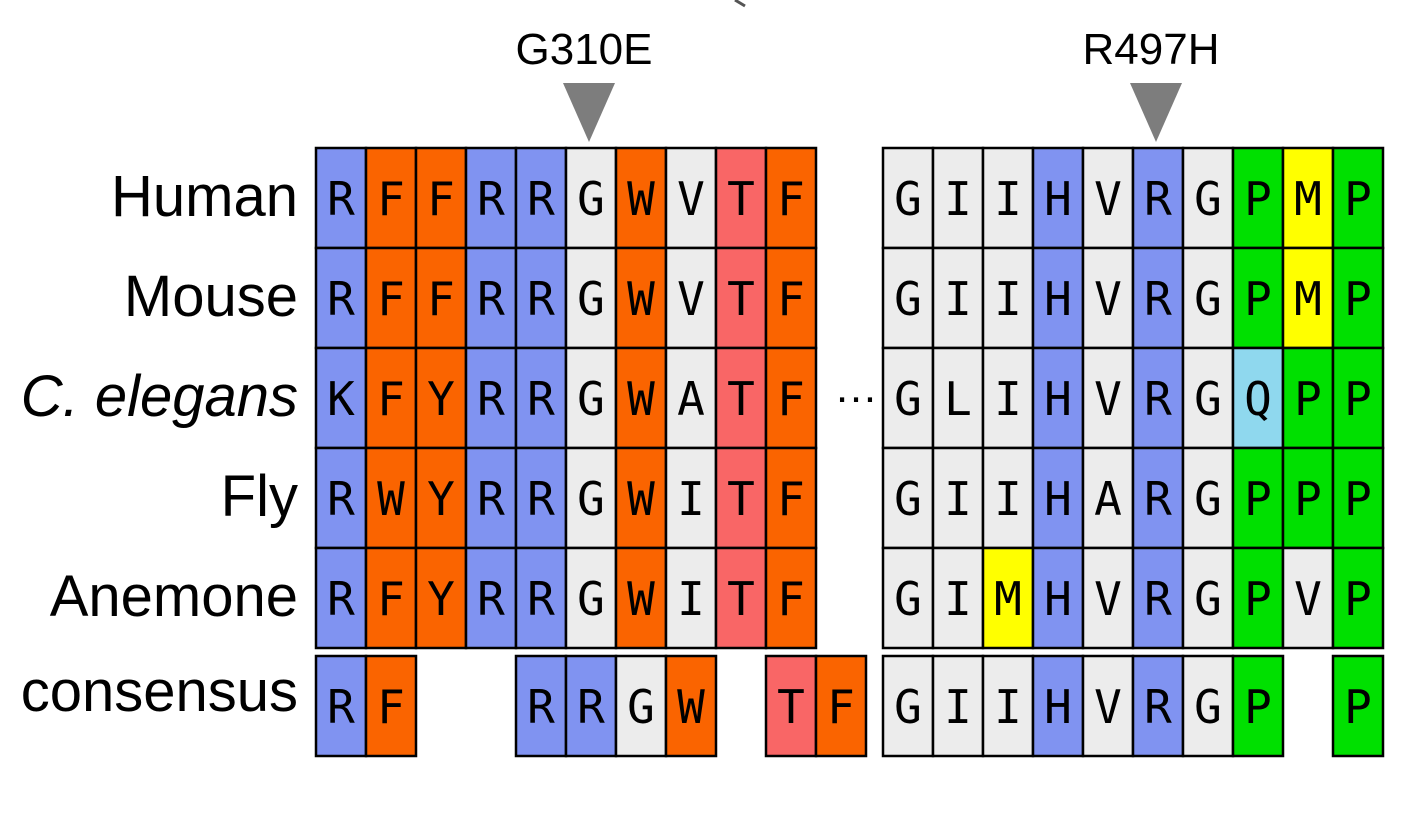 This screenshot has height=825, width=1406. Describe the element at coordinates (211, 296) in the screenshot. I see `row-label-mouse: Mouse` at that location.